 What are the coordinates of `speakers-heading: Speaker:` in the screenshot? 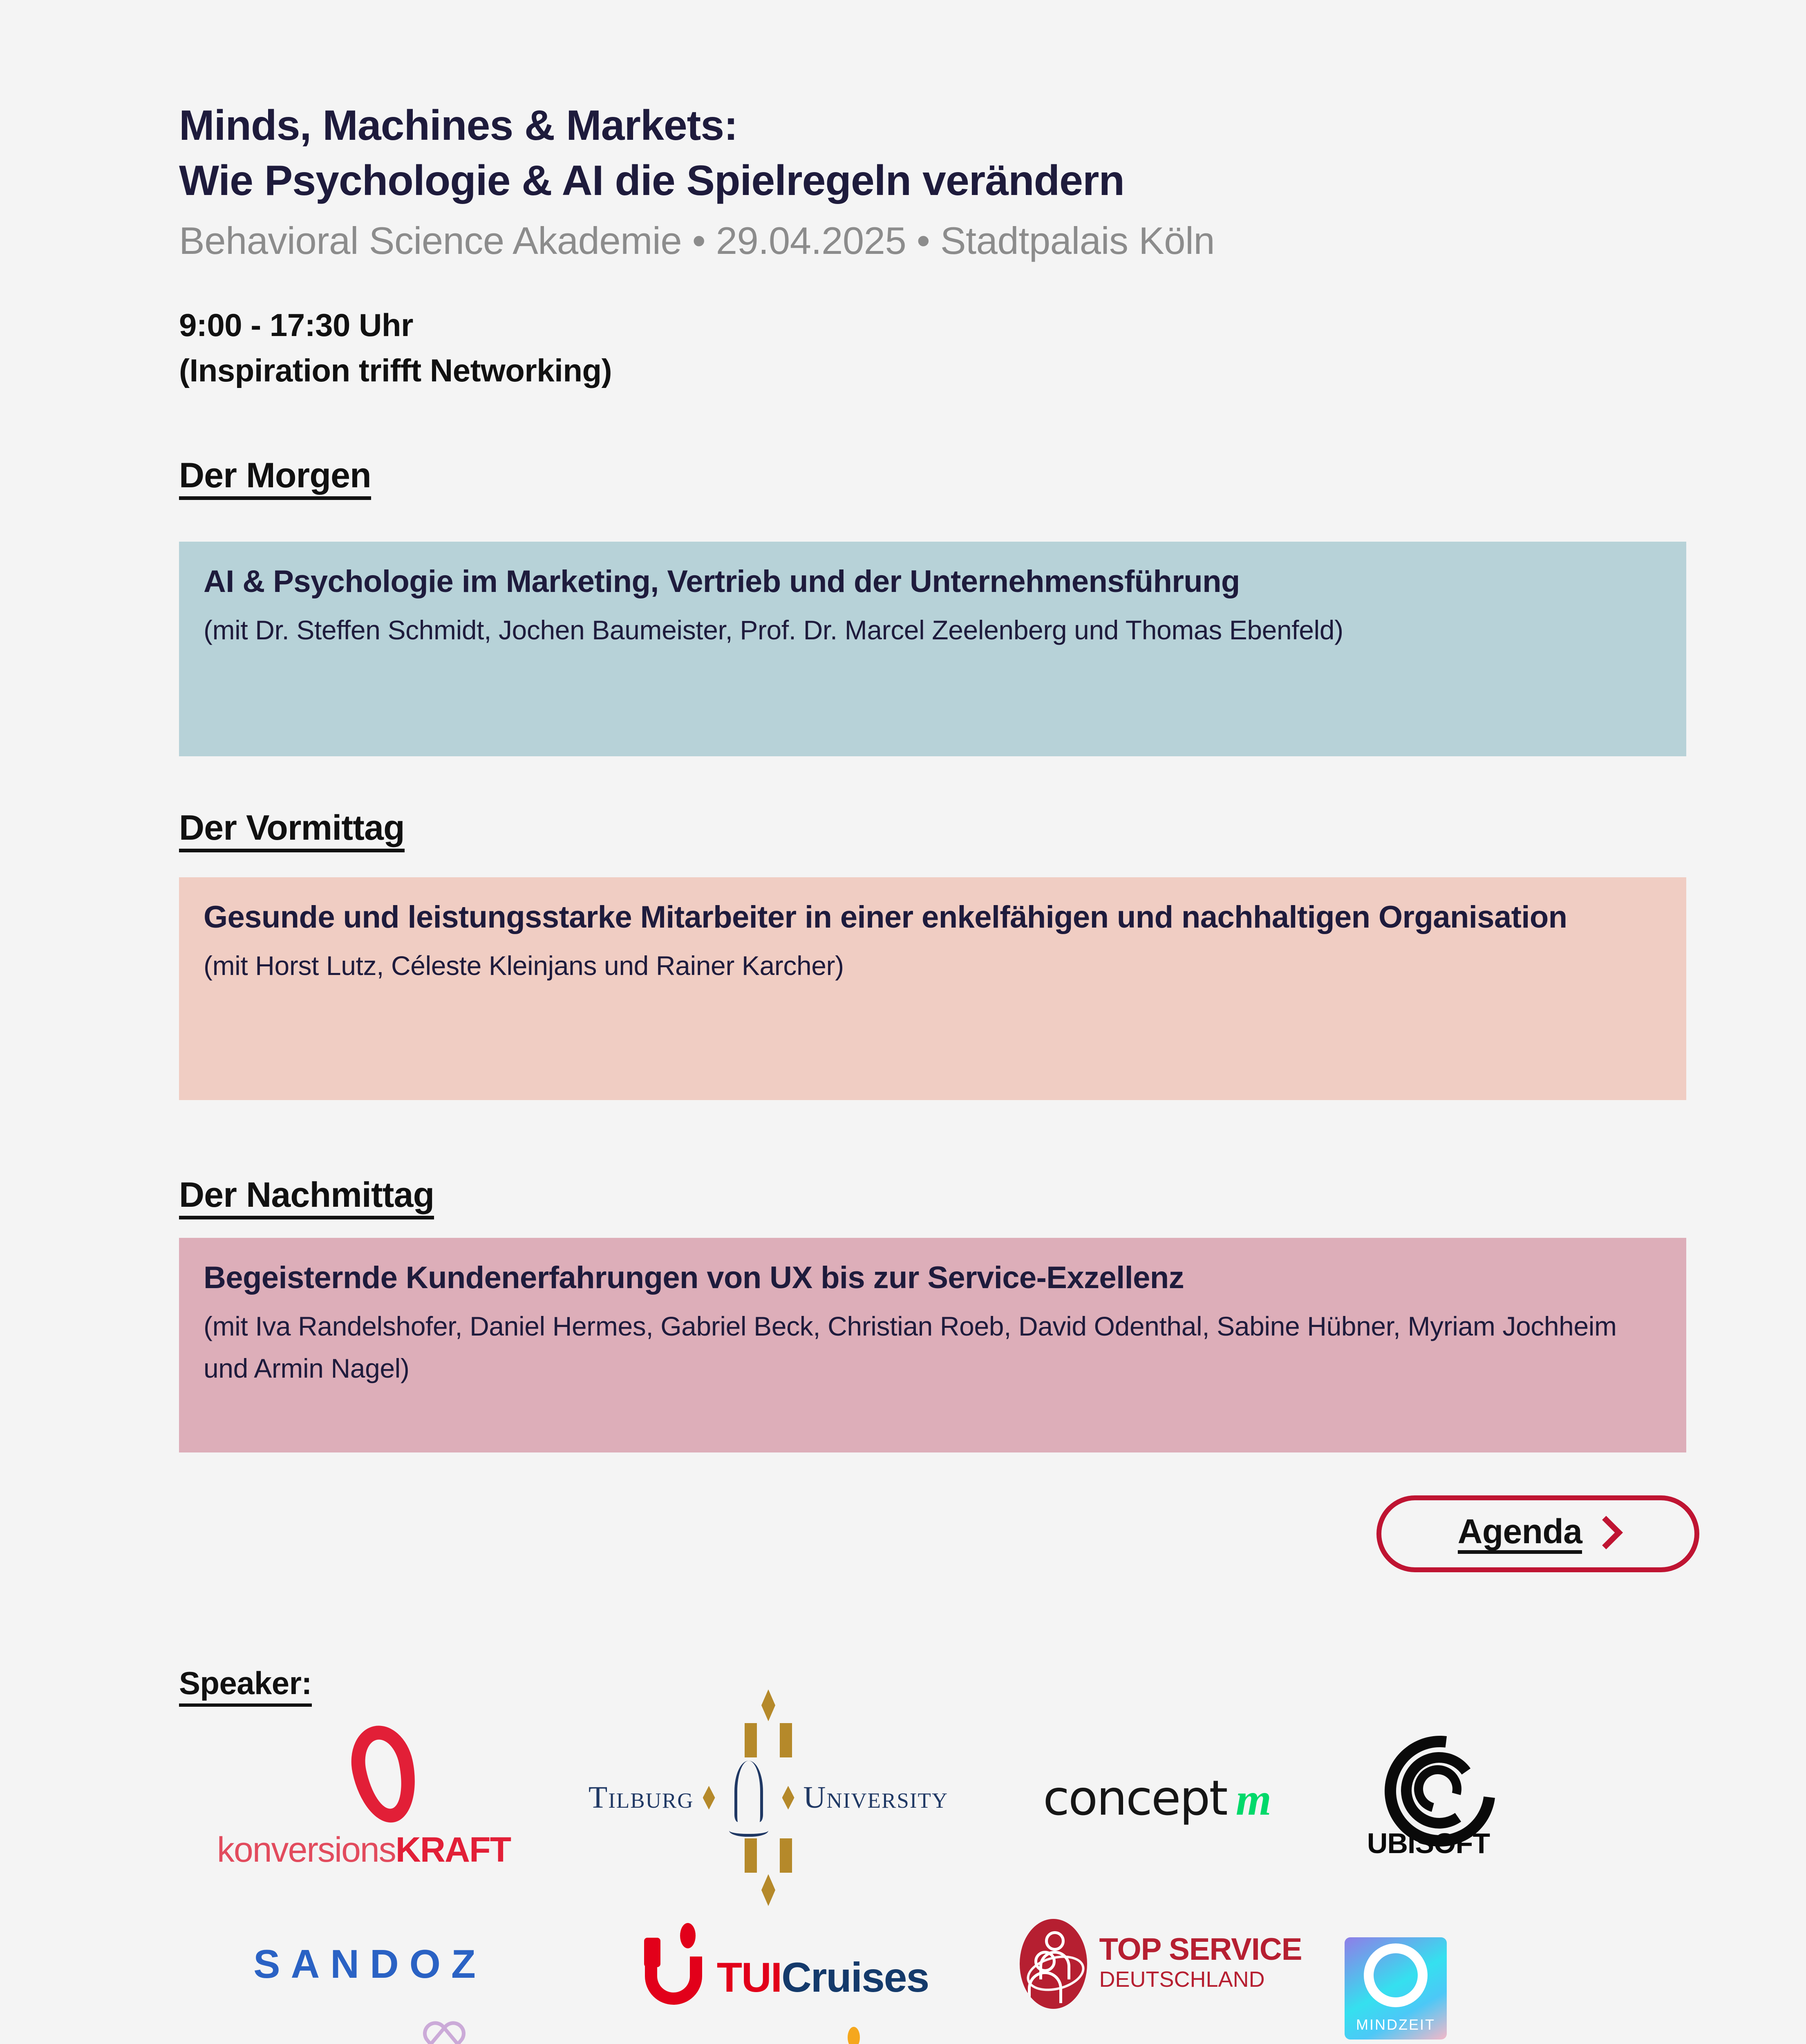 It's located at (245, 1686).